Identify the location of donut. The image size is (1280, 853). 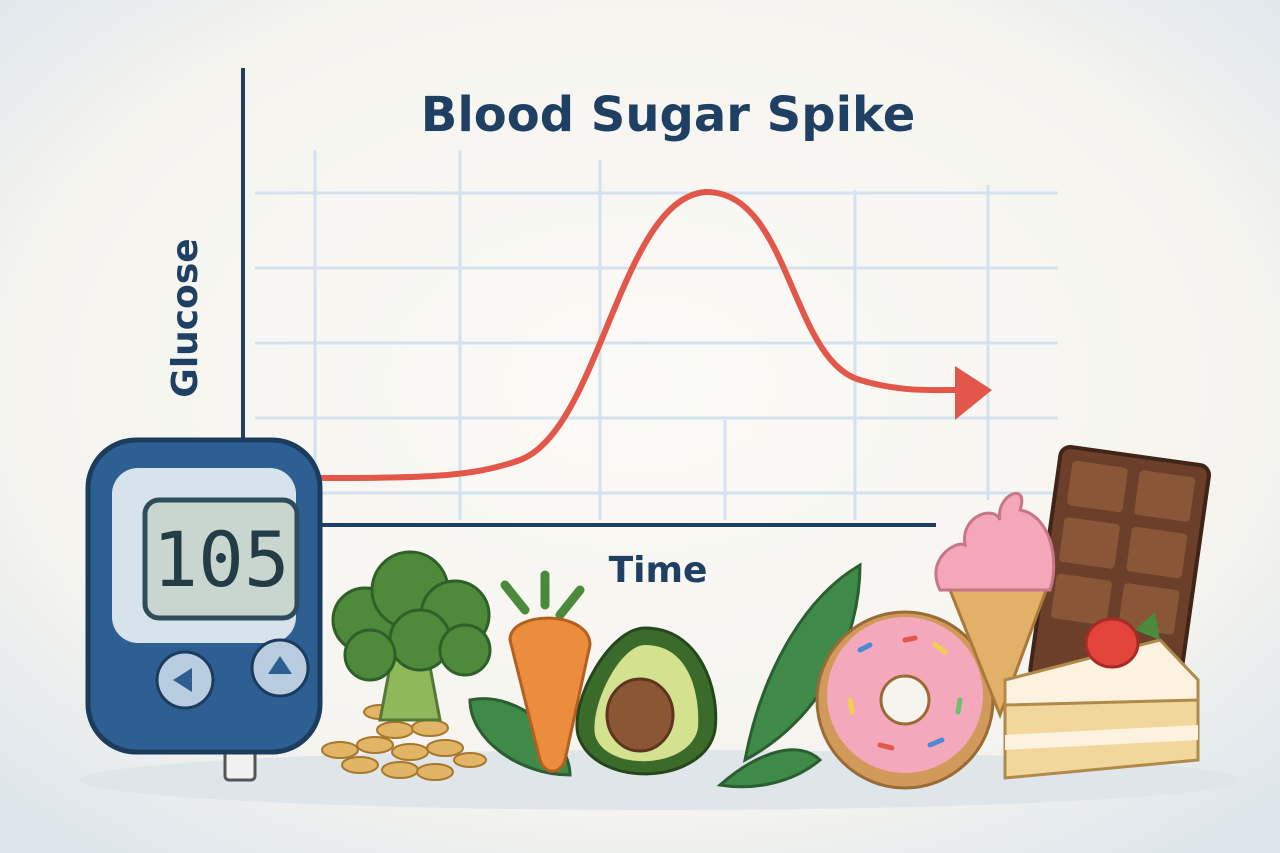
(905, 700).